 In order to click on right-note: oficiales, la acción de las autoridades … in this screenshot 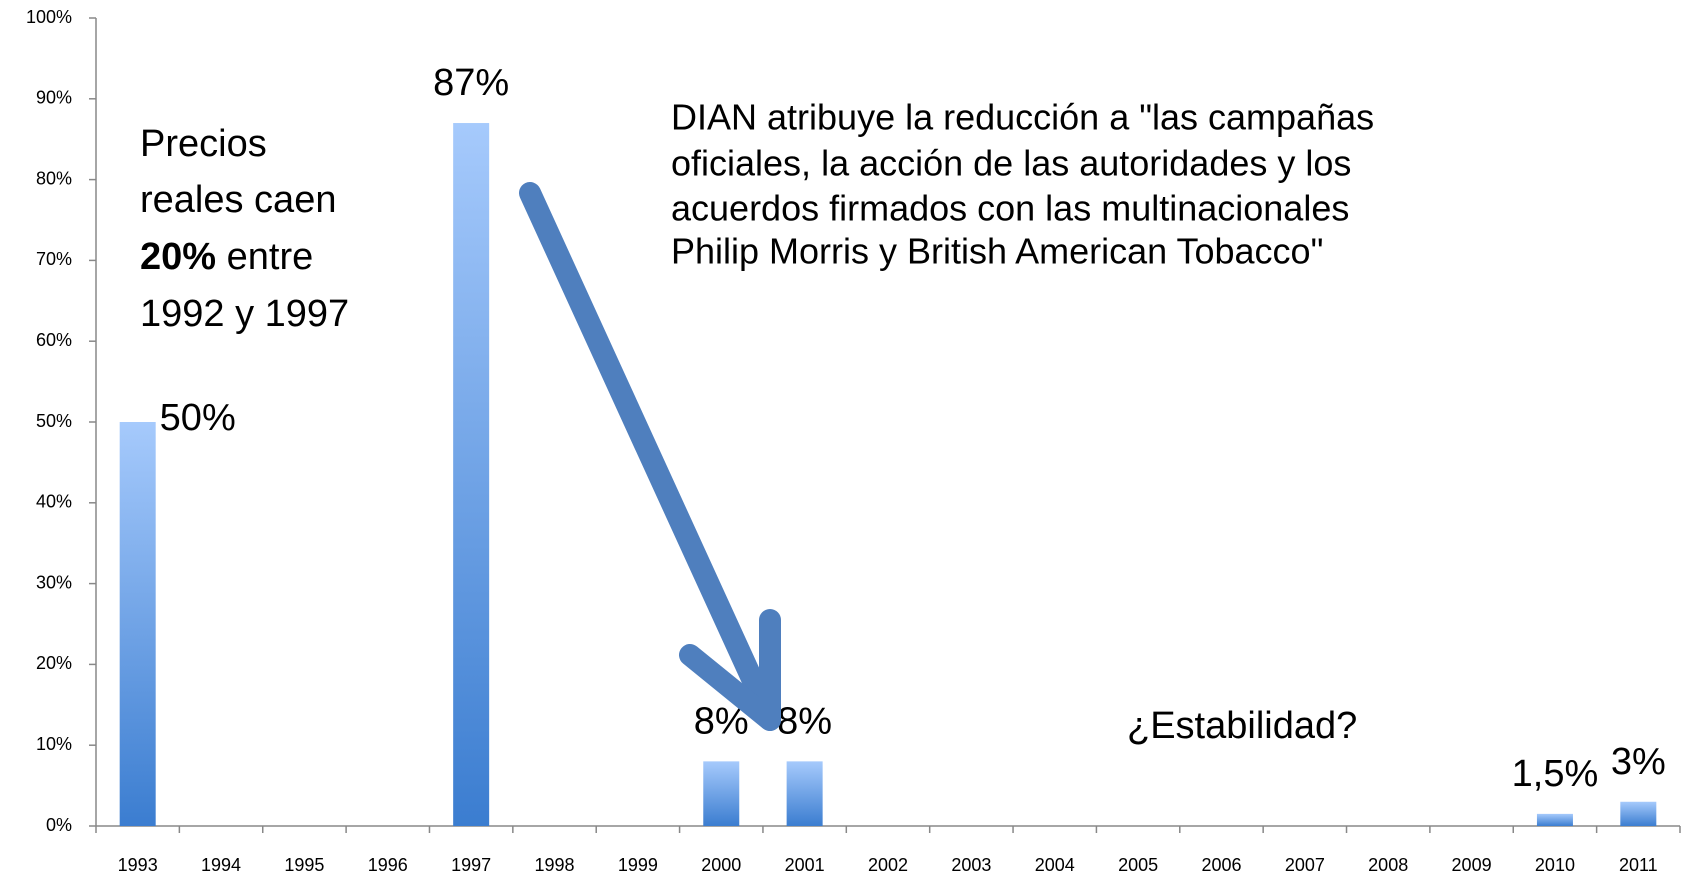, I will do `click(1011, 163)`.